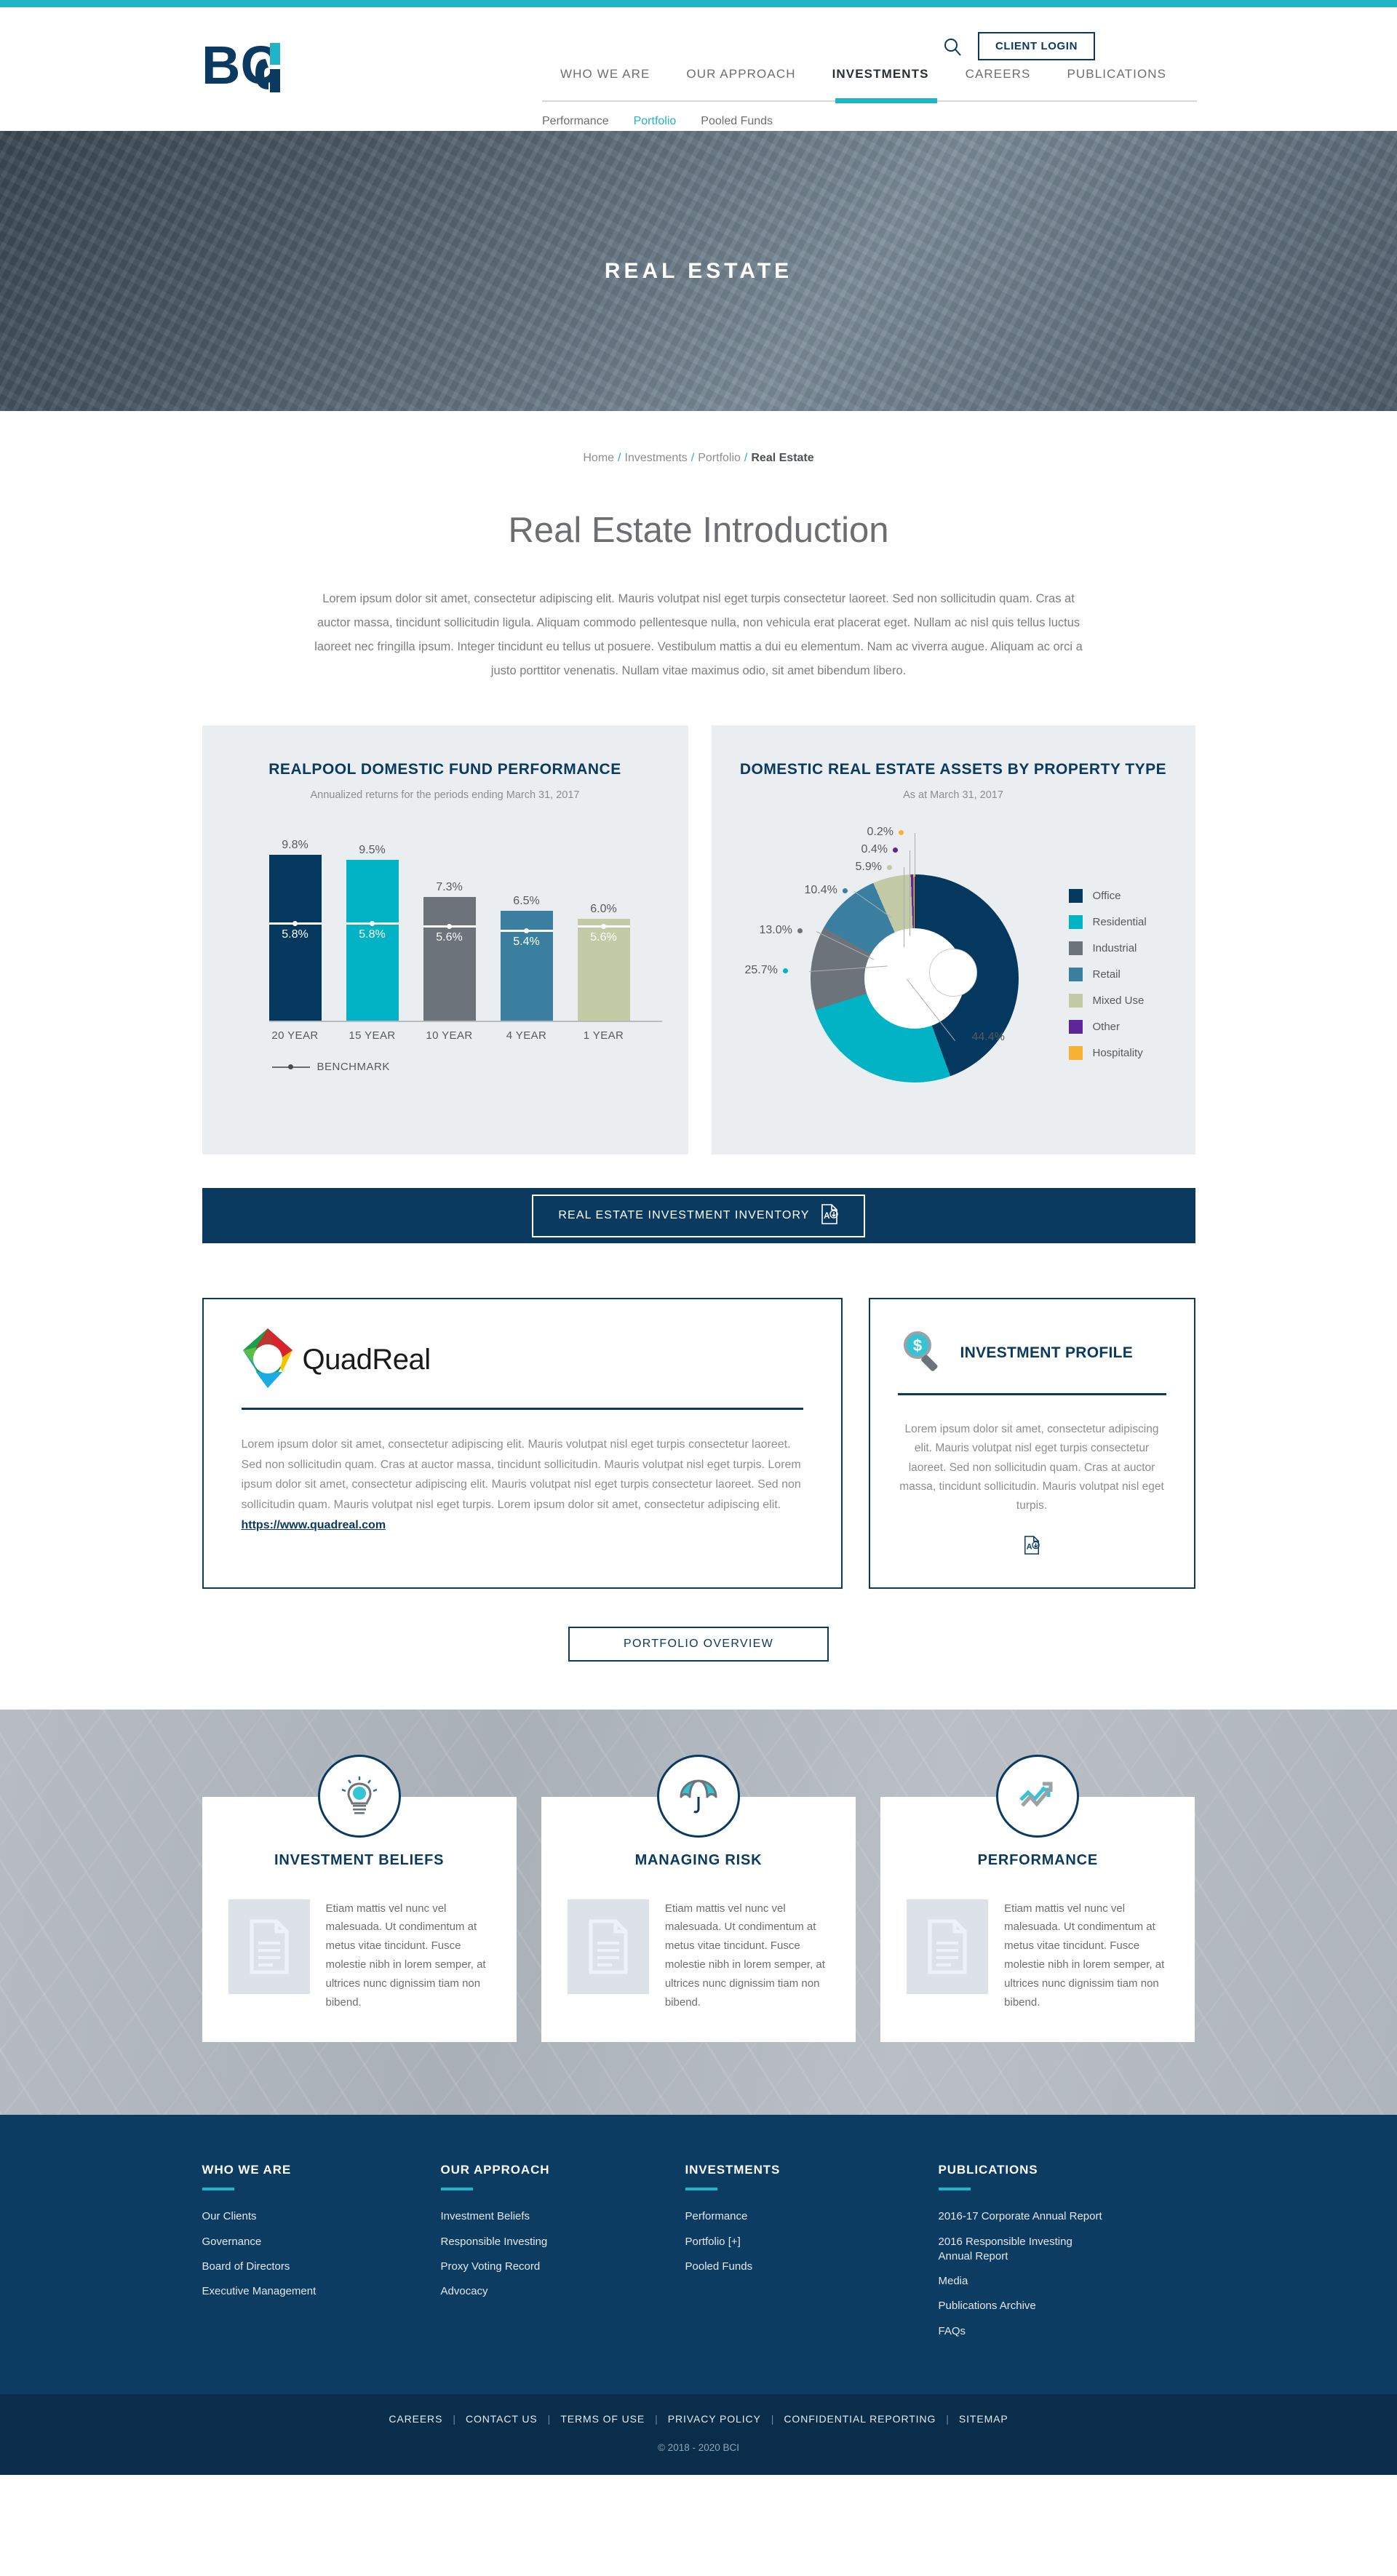 Image resolution: width=1397 pixels, height=2576 pixels. I want to click on footer-link: Advocacy, so click(464, 2291).